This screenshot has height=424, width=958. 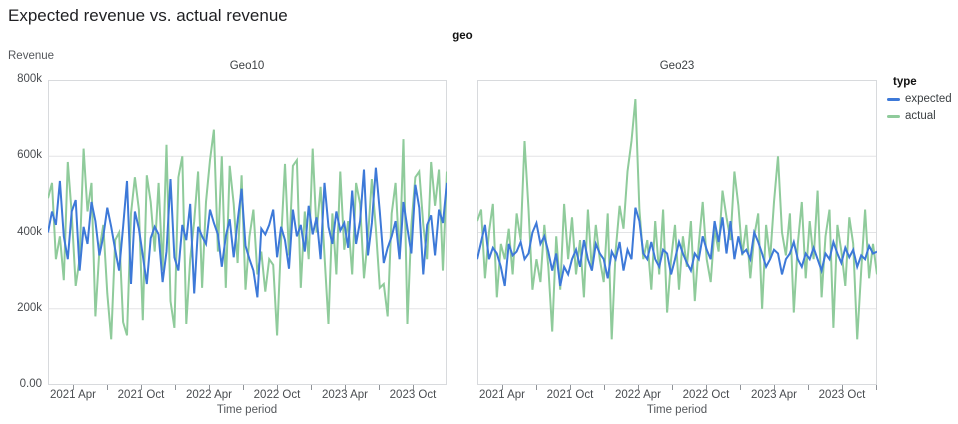 I want to click on y-axis-title: Revenue, so click(x=31, y=56).